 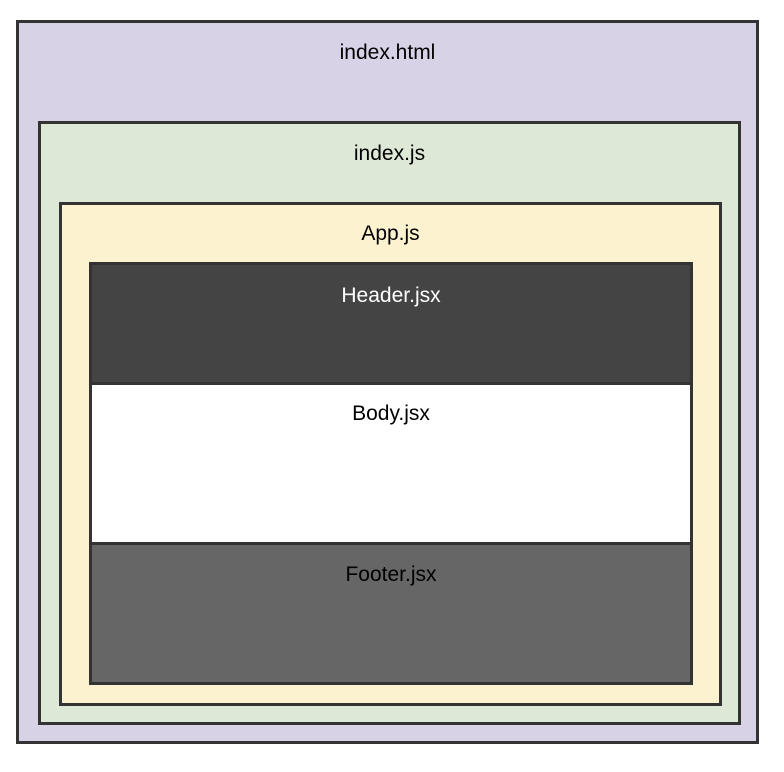 I want to click on body-jsx-label: Body.jsx, so click(x=391, y=413).